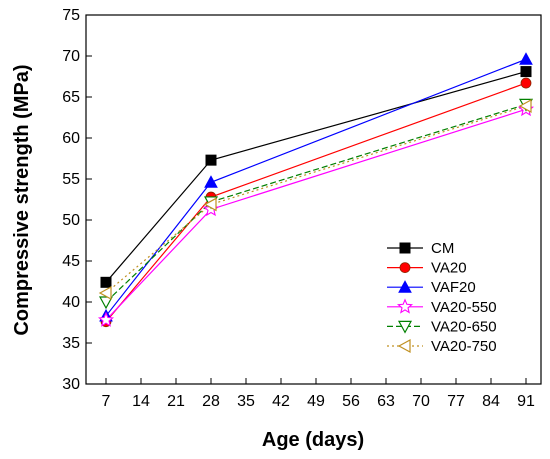  What do you see at coordinates (386, 401) in the screenshot?
I see `x-tick-label: 63` at bounding box center [386, 401].